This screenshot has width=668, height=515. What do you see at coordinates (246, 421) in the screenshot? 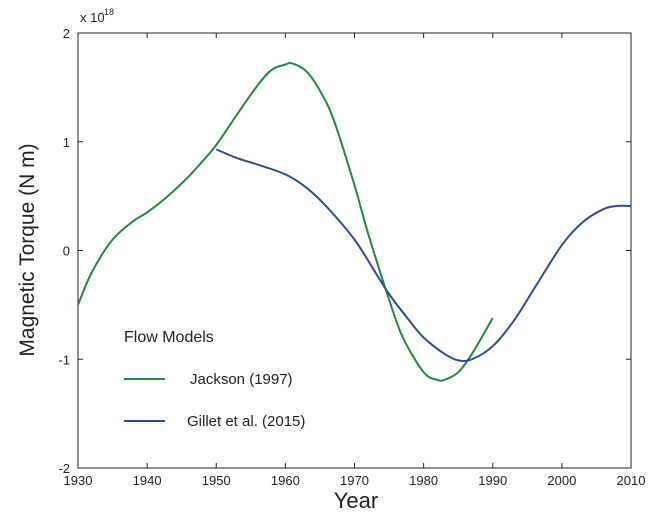
I see `legend-label-gillet: Gillet et al. (2015)` at bounding box center [246, 421].